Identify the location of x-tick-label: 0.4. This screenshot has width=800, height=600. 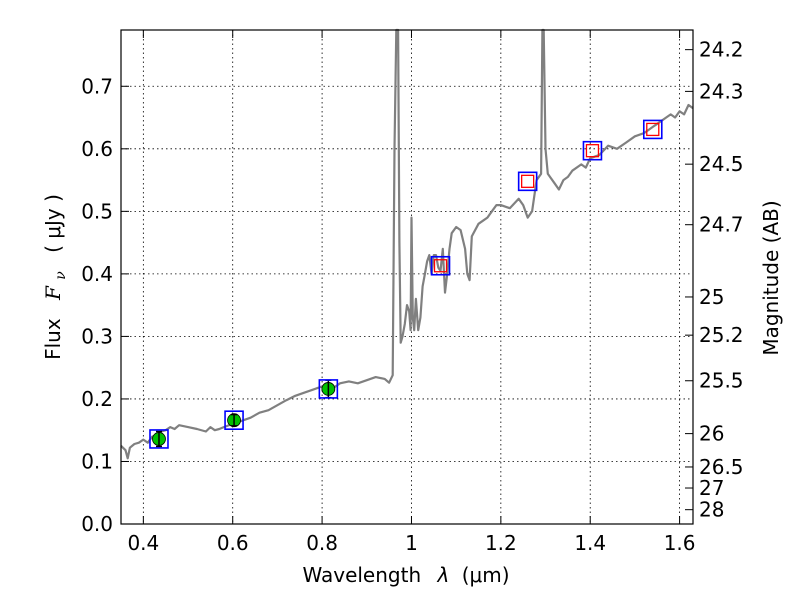
(143, 543).